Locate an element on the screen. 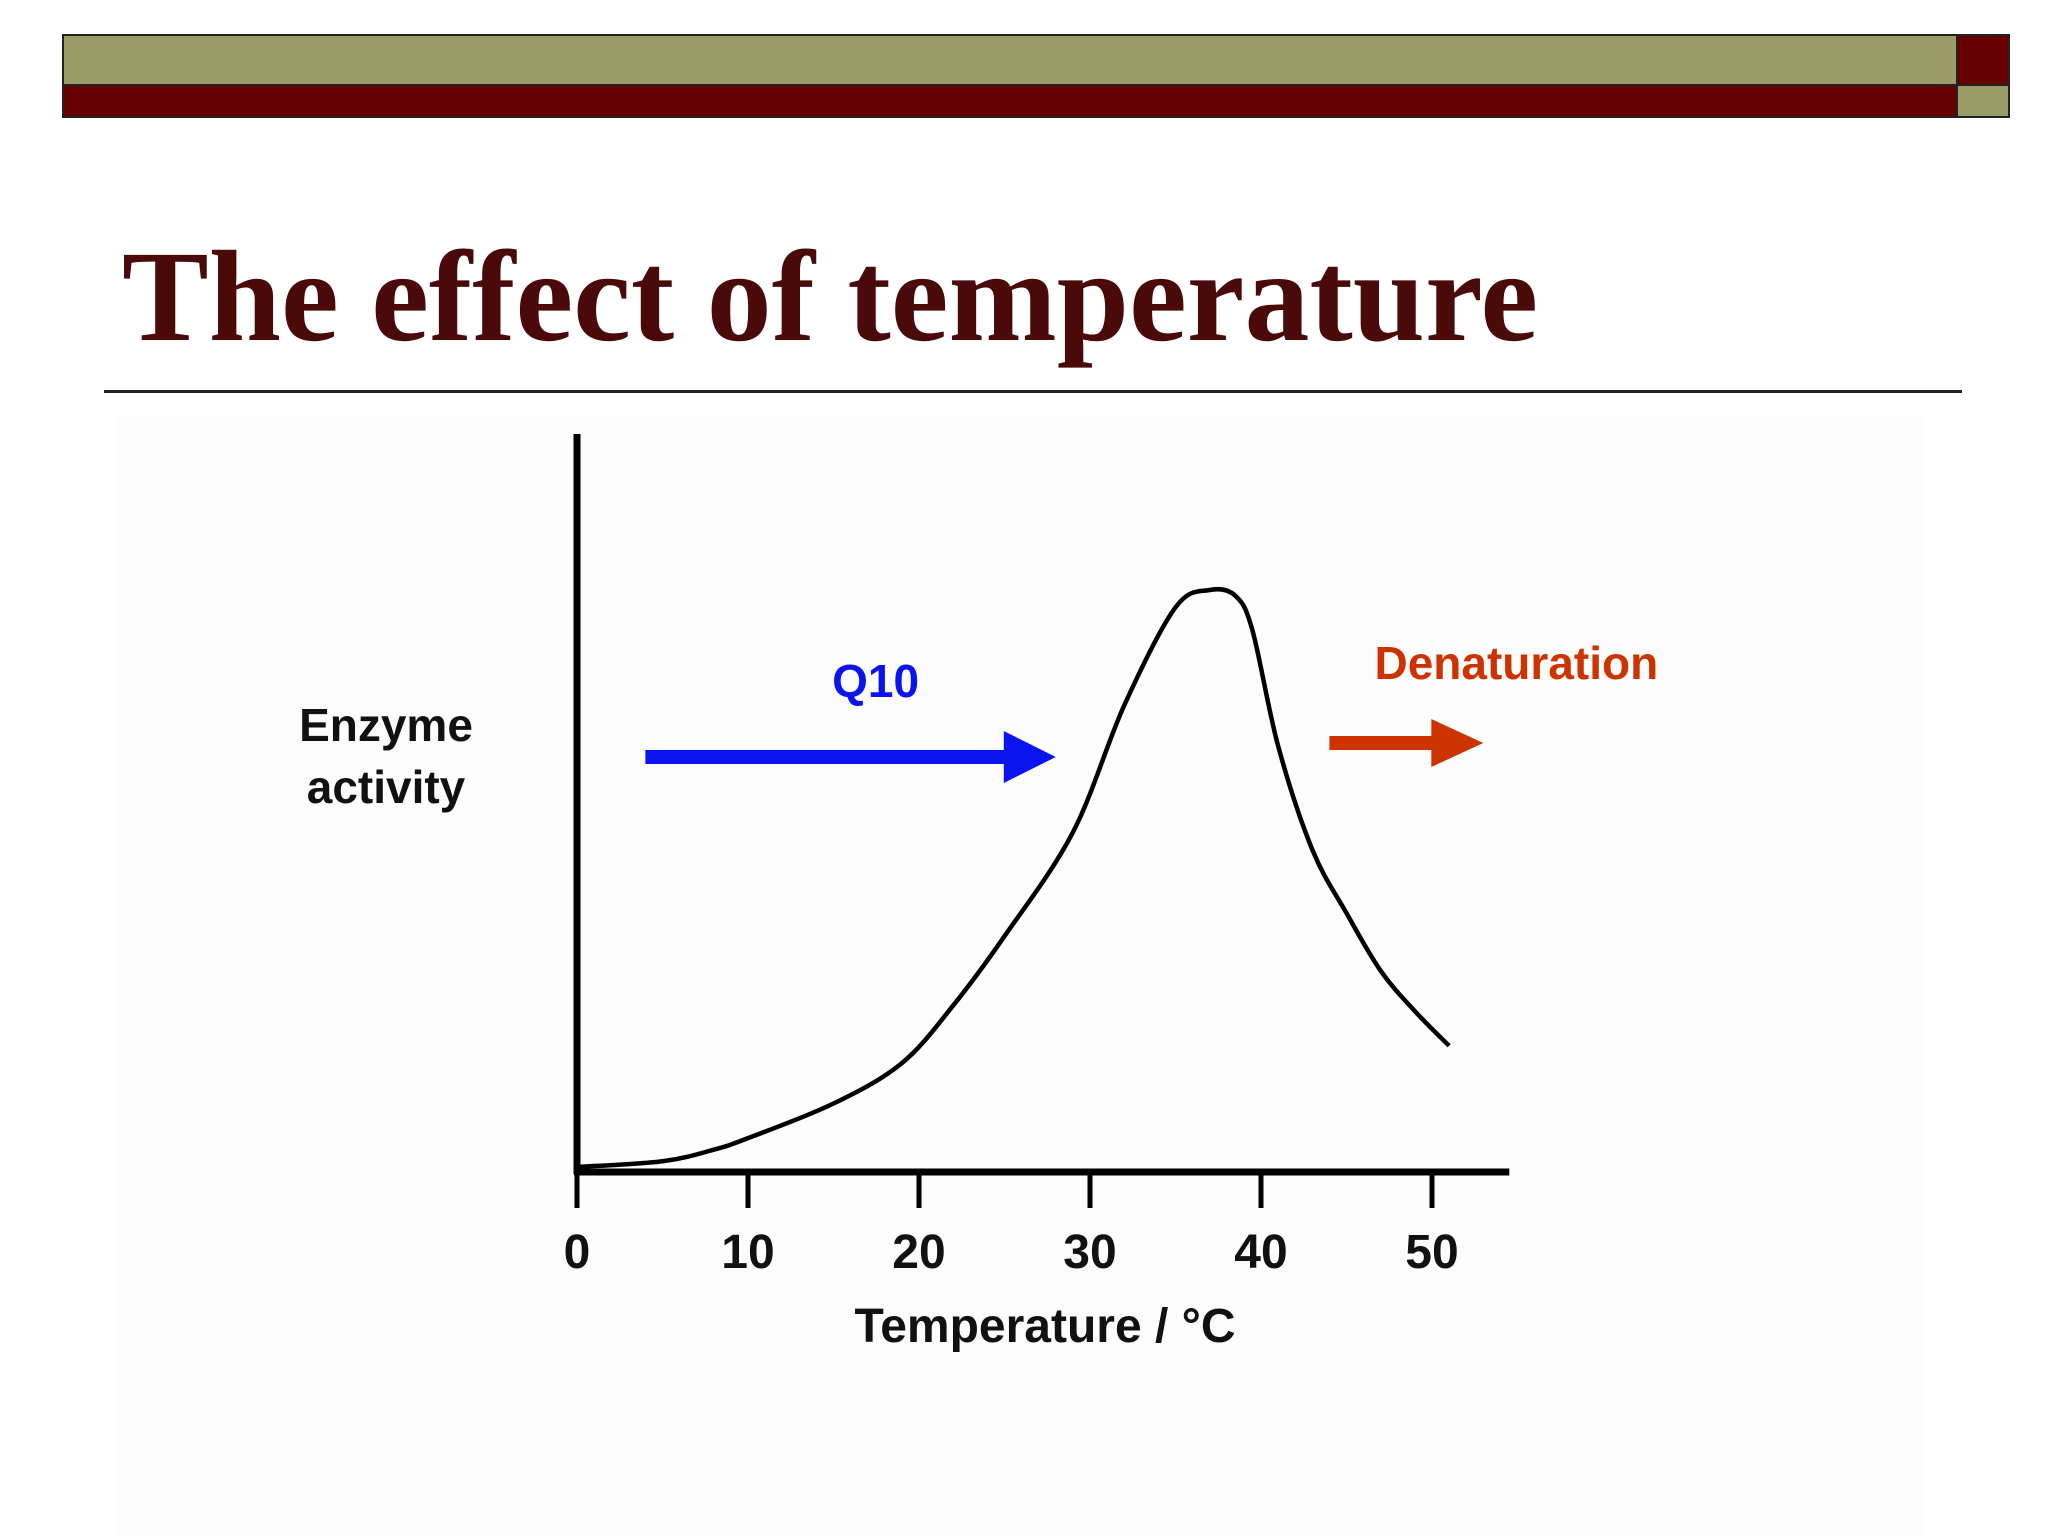 The image size is (2048, 1536). x-tick-label-50: 50 is located at coordinates (1431, 1252).